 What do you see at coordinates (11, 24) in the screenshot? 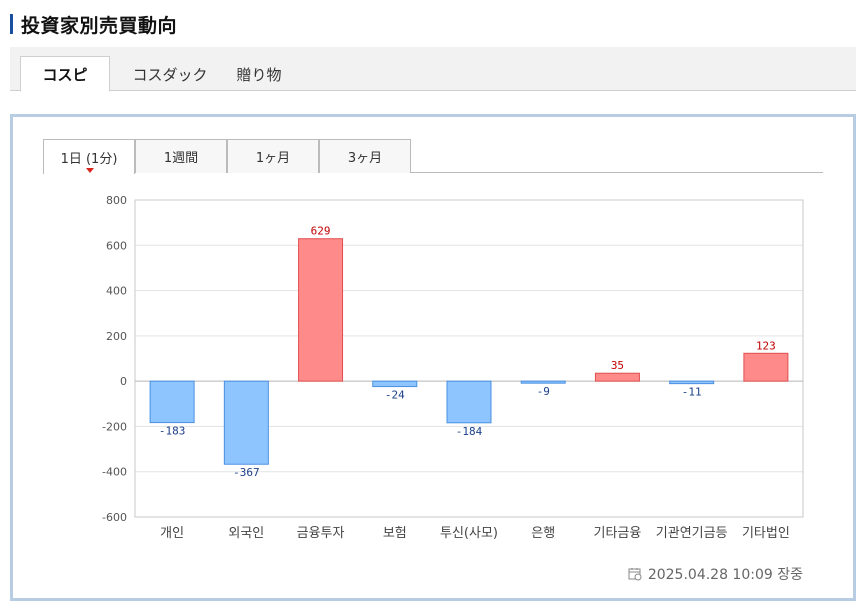
I see `title-accent-bar` at bounding box center [11, 24].